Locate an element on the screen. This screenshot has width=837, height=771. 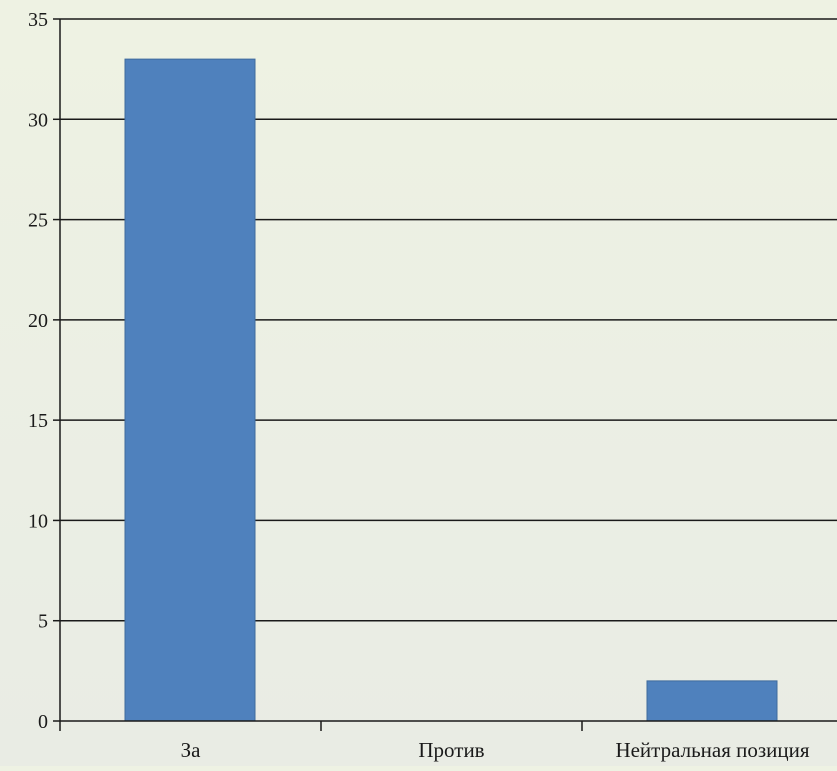
x-tick-label: Против is located at coordinates (451, 750).